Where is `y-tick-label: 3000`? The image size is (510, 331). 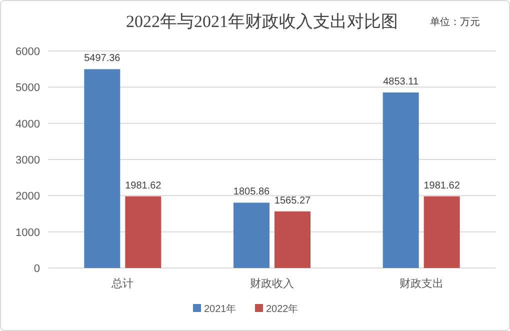
y-tick-label: 3000 is located at coordinates (28, 160).